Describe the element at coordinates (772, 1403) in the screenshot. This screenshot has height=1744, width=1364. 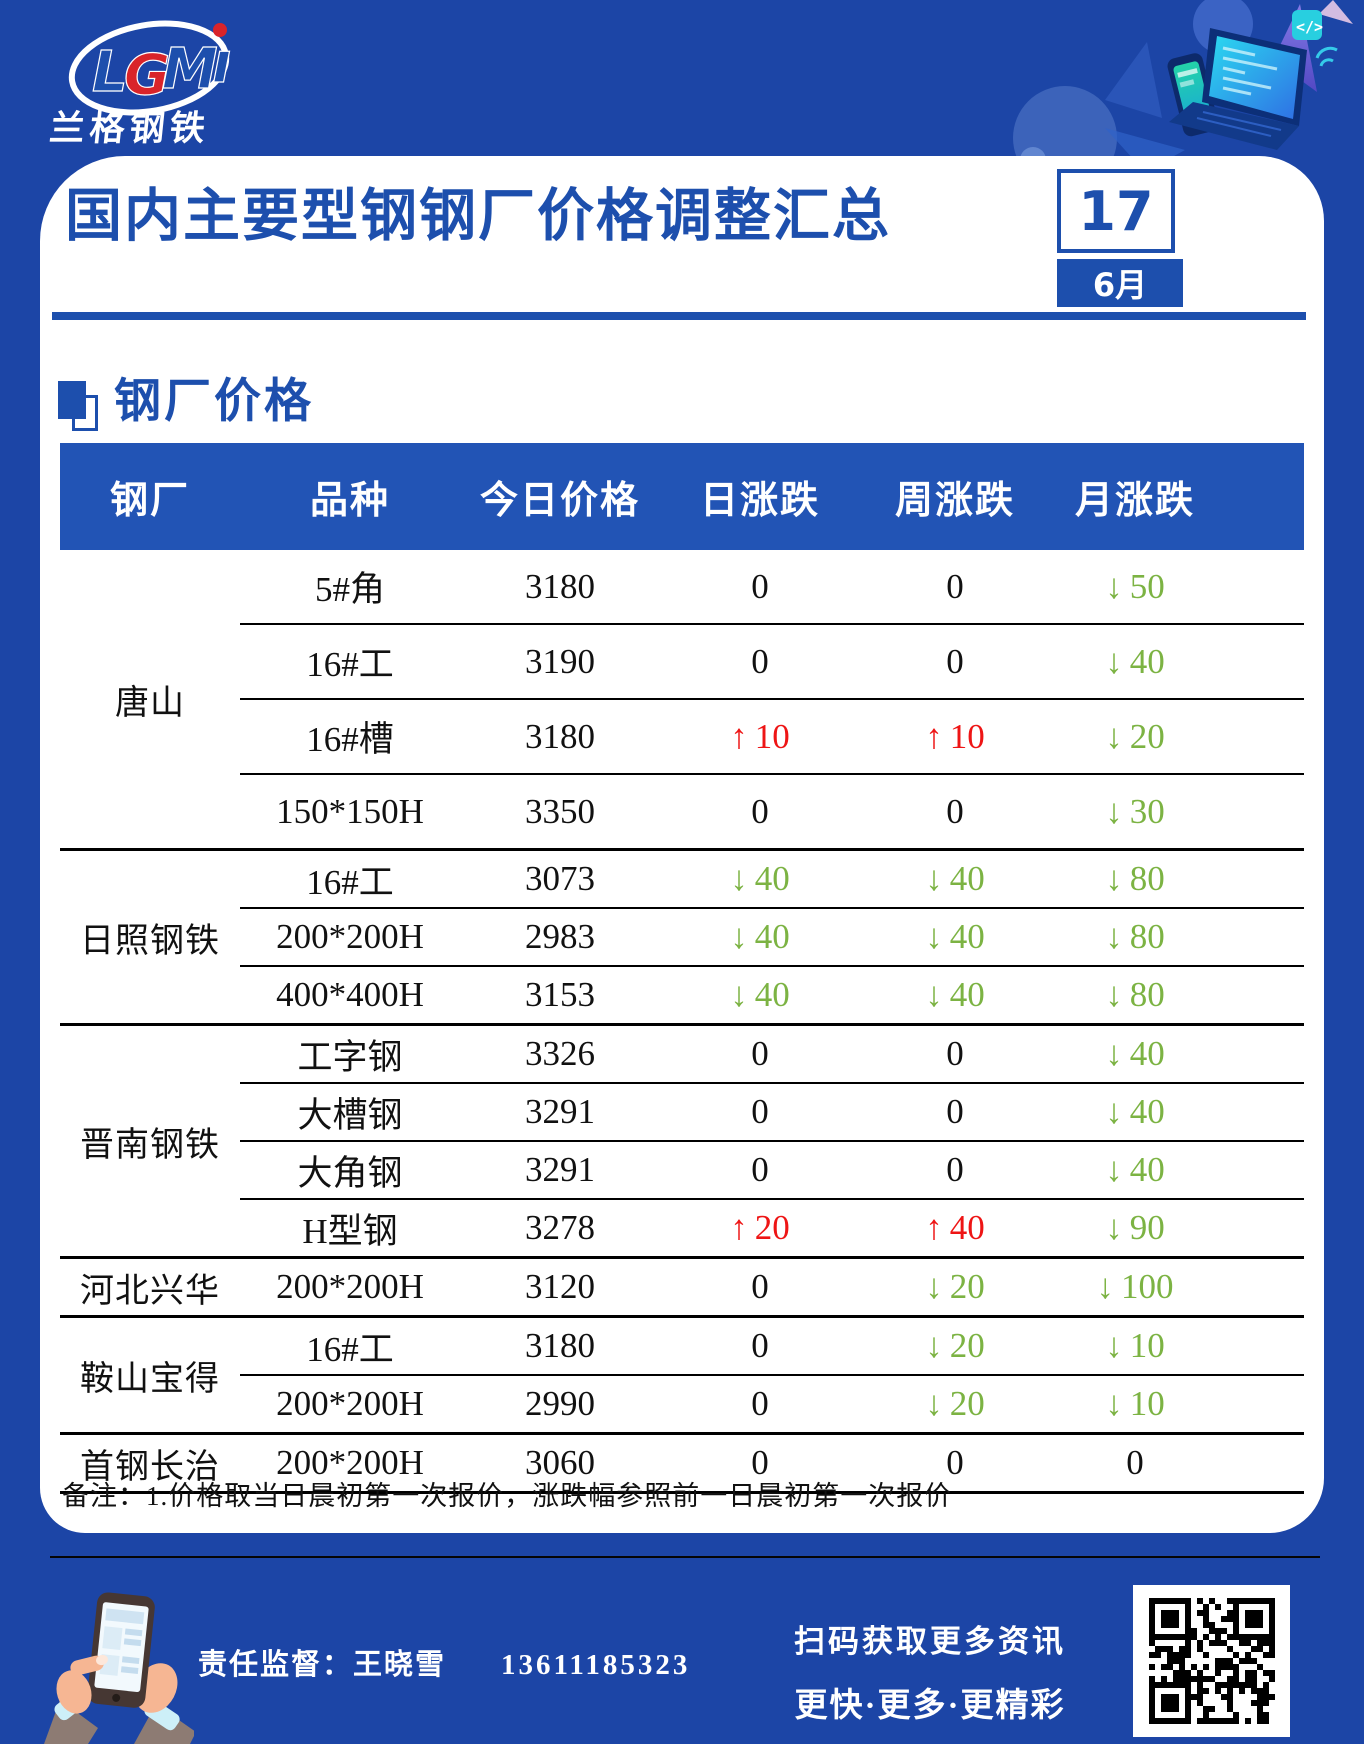
I see `table-row: 200*200H 2990 0 ↓ 20 ↓ 10` at that location.